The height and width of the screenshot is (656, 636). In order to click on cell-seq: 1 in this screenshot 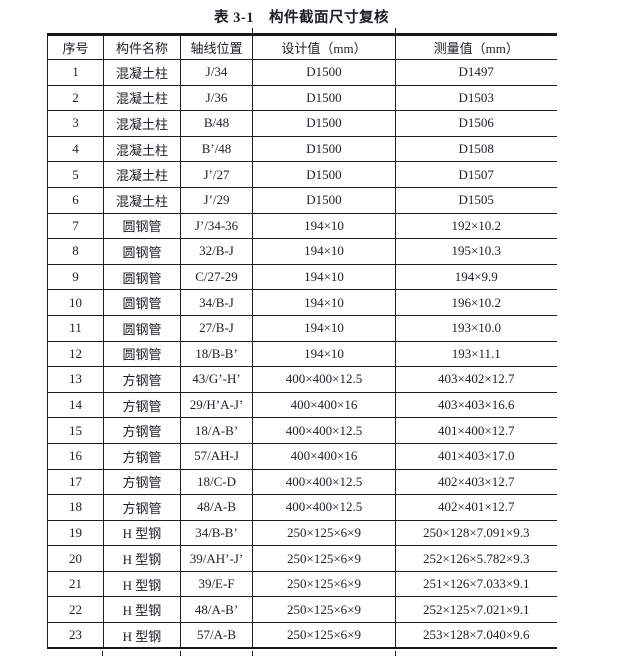, I will do `click(75, 72)`.